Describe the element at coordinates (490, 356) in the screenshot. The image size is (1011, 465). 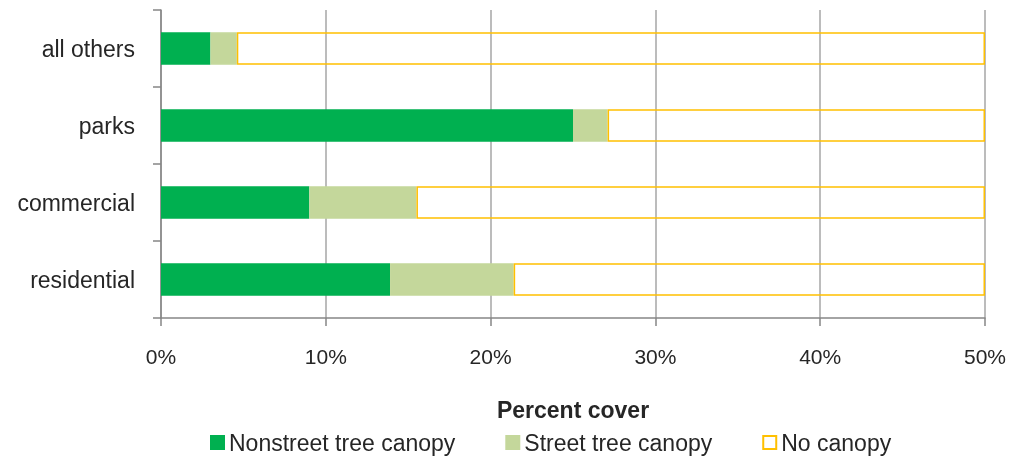
I see `x-tick-label: 20%` at that location.